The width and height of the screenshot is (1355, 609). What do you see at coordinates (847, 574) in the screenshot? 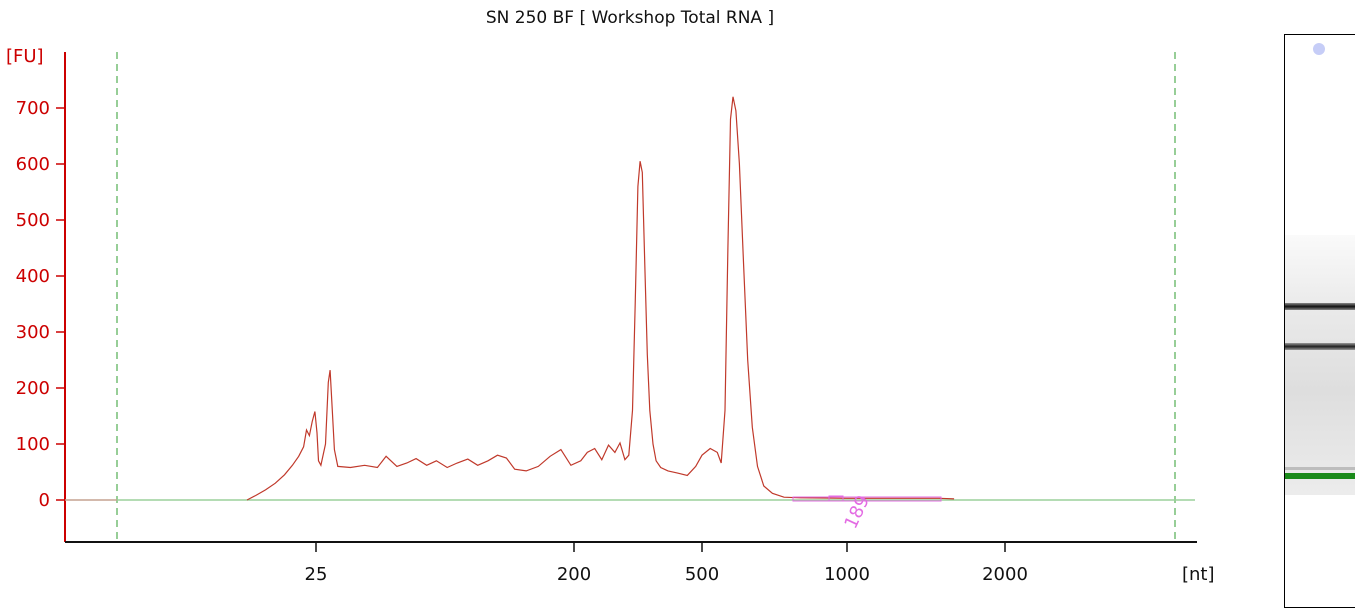
I see `x-tick-label: 1000` at bounding box center [847, 574].